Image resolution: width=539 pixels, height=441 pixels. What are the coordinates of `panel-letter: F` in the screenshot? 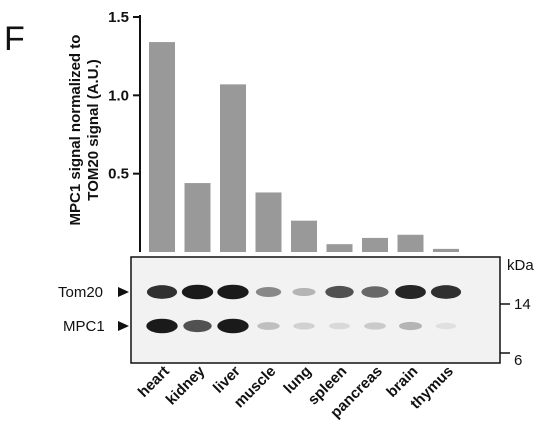 It's located at (14, 39).